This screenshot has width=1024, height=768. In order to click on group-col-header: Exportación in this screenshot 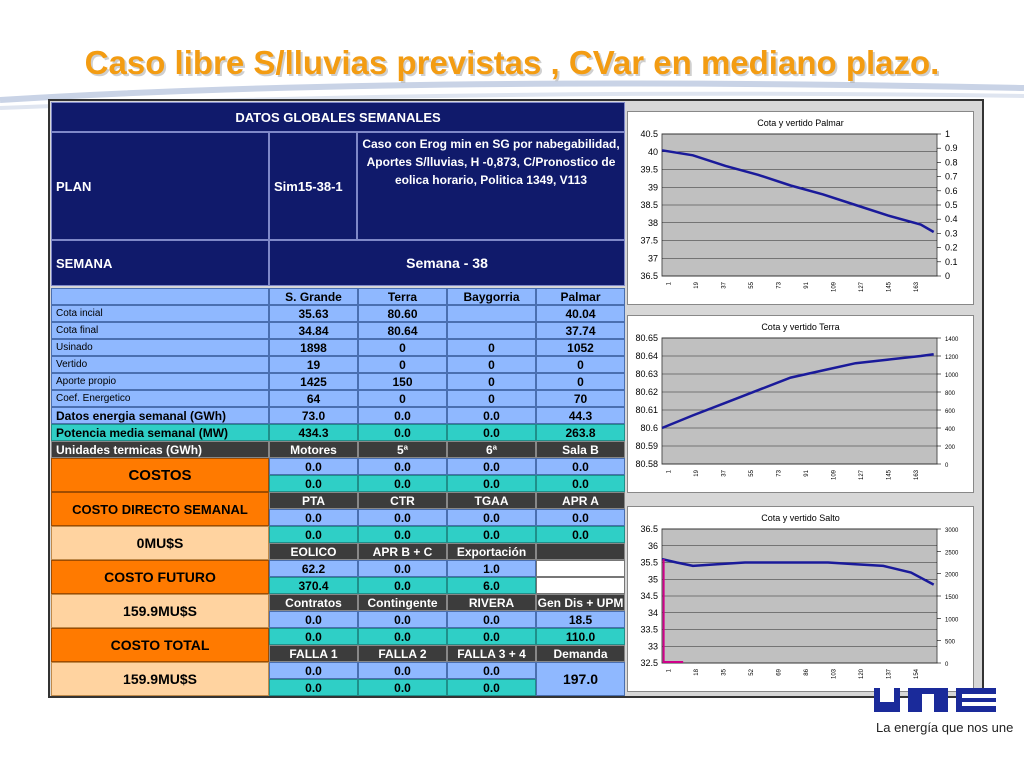, I will do `click(491, 551)`.